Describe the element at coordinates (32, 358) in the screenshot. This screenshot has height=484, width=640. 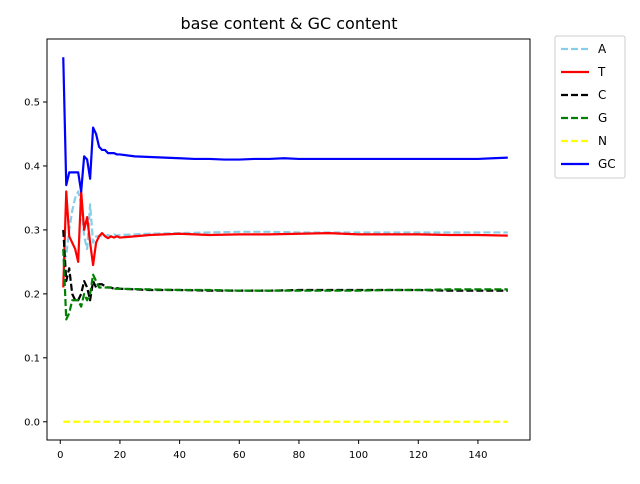
I see `y-tick-label: 0.1` at that location.